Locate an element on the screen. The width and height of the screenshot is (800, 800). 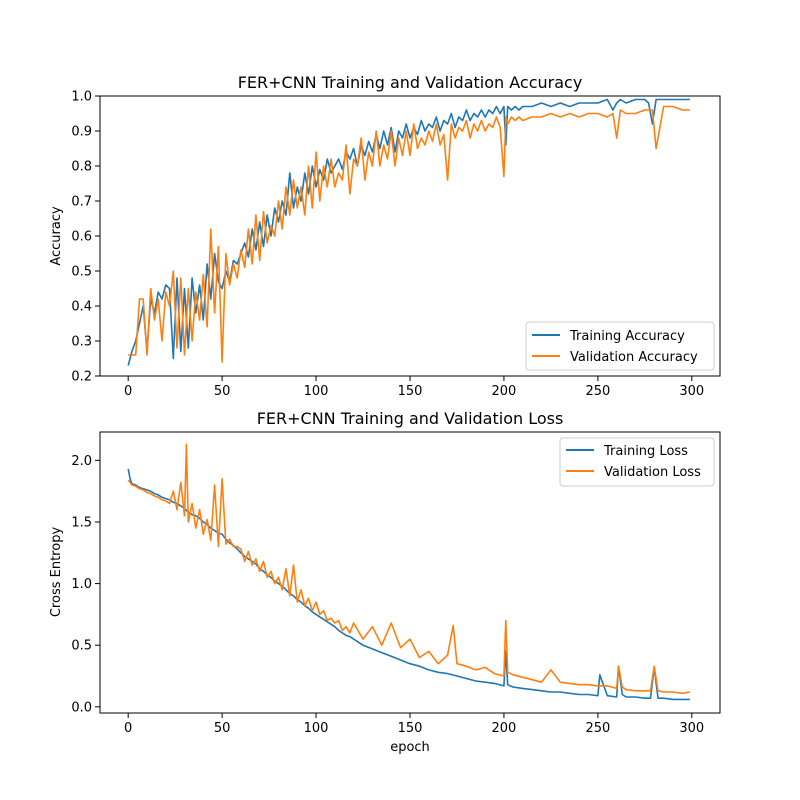
y-tick-label: 0.6 is located at coordinates (81, 237).